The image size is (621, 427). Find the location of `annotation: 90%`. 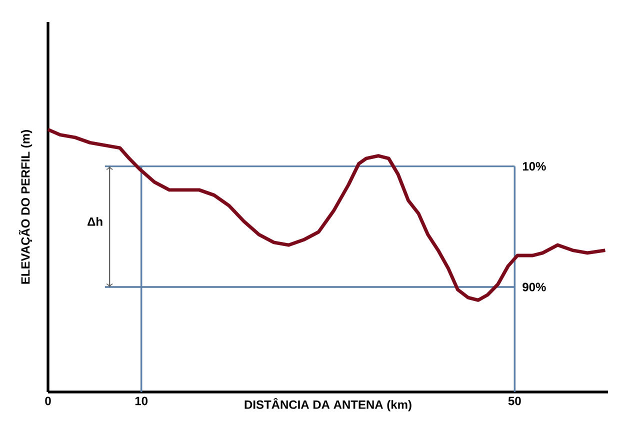

annotation: 90% is located at coordinates (534, 287).